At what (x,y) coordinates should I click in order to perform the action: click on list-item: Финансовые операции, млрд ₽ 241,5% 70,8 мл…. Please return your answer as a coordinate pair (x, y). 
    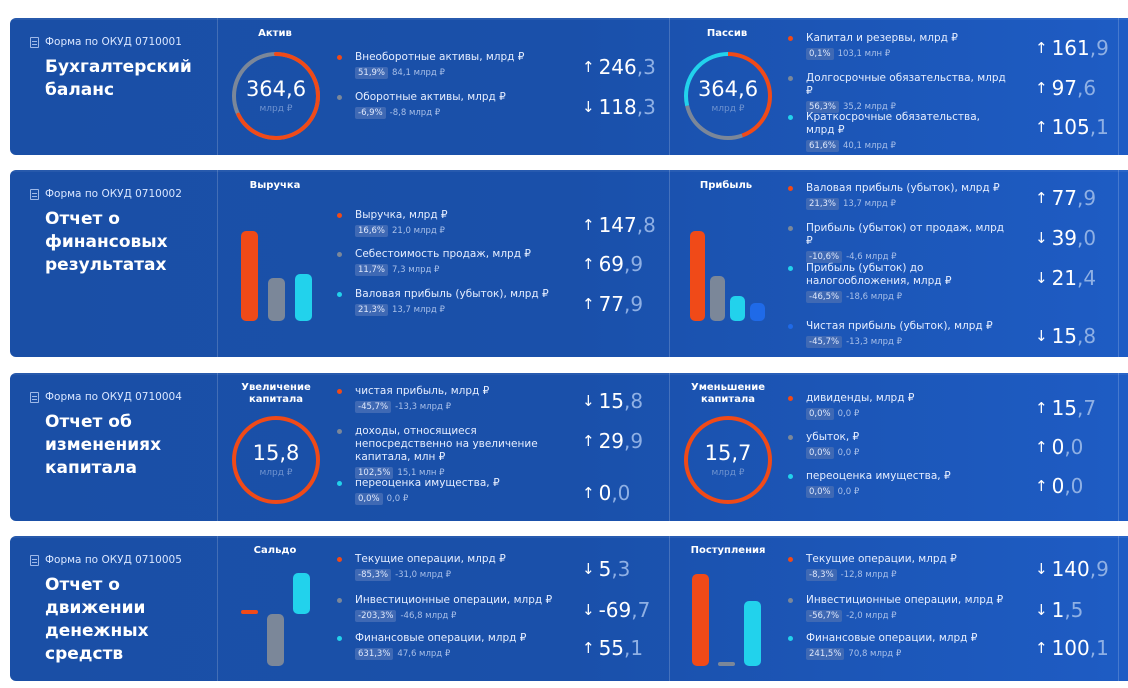
    Looking at the image, I should click on (899, 646).